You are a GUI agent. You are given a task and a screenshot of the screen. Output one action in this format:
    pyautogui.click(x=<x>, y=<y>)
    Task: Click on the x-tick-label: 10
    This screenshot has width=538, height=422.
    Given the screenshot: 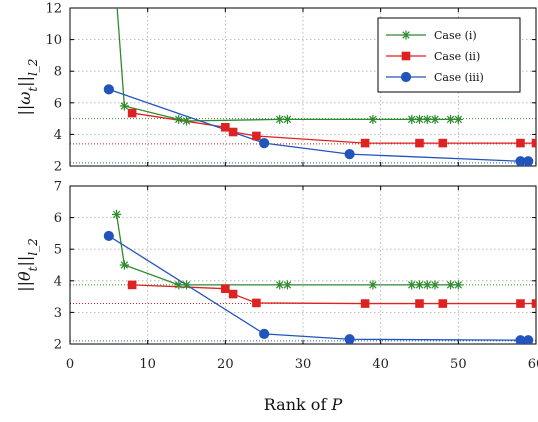 What is the action you would take?
    pyautogui.click(x=147, y=364)
    